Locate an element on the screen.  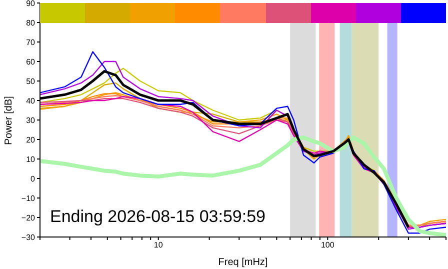
y-tick-label: 60 is located at coordinates (31, 61).